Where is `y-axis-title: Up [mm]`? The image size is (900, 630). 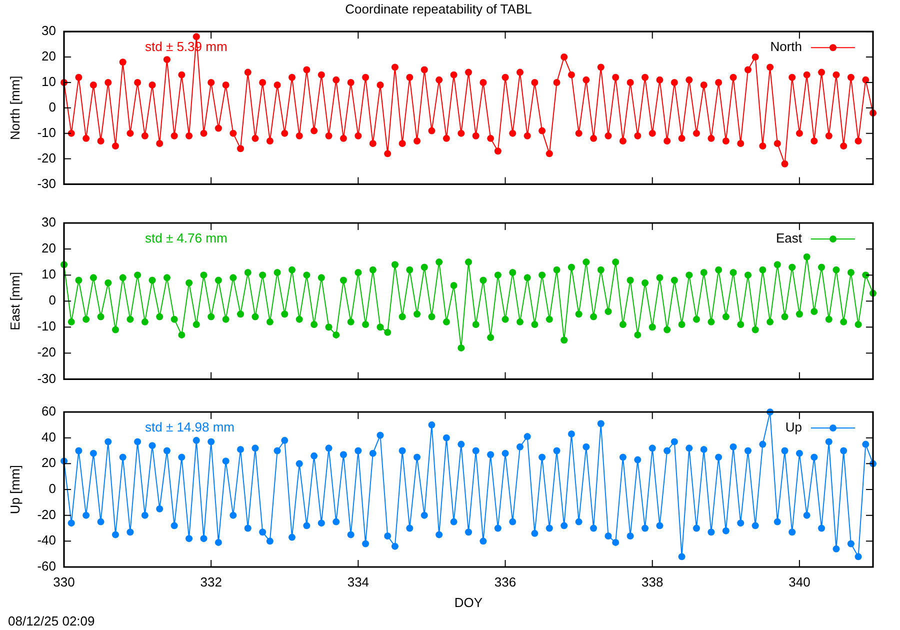 y-axis-title: Up [mm] is located at coordinates (14, 489).